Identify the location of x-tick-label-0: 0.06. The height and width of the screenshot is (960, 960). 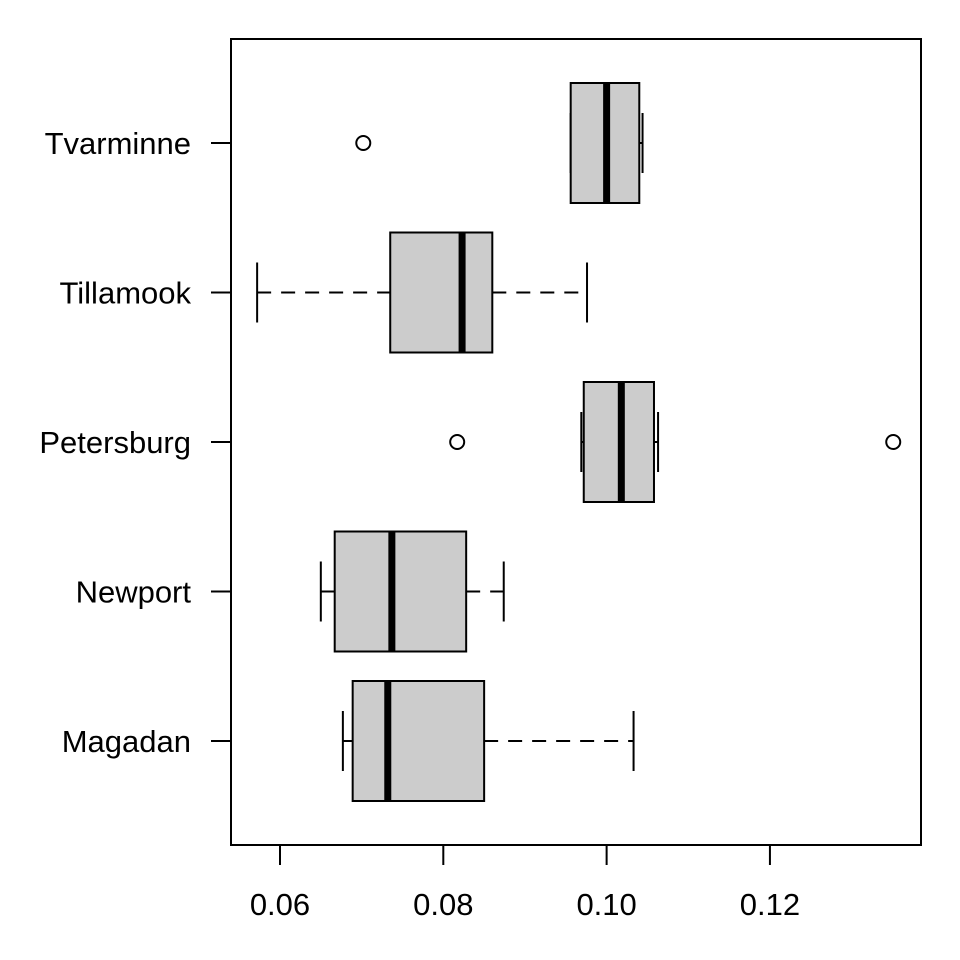
(280, 904).